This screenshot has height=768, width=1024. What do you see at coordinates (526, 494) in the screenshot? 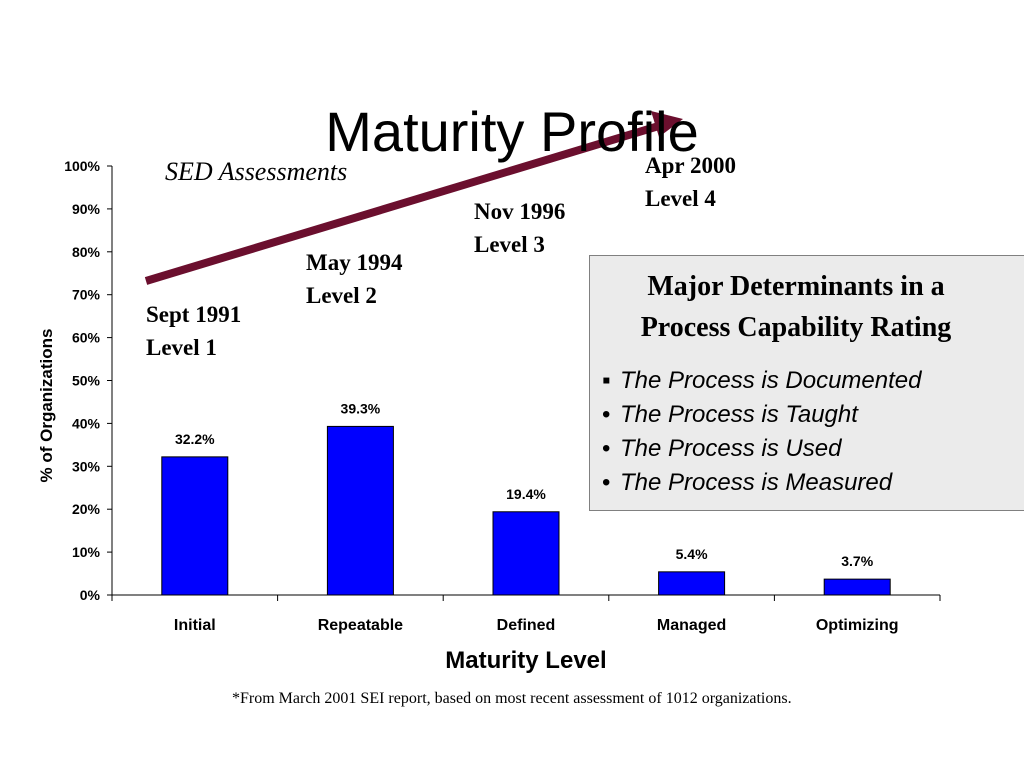
I see `bar-data-label: 19.4%` at bounding box center [526, 494].